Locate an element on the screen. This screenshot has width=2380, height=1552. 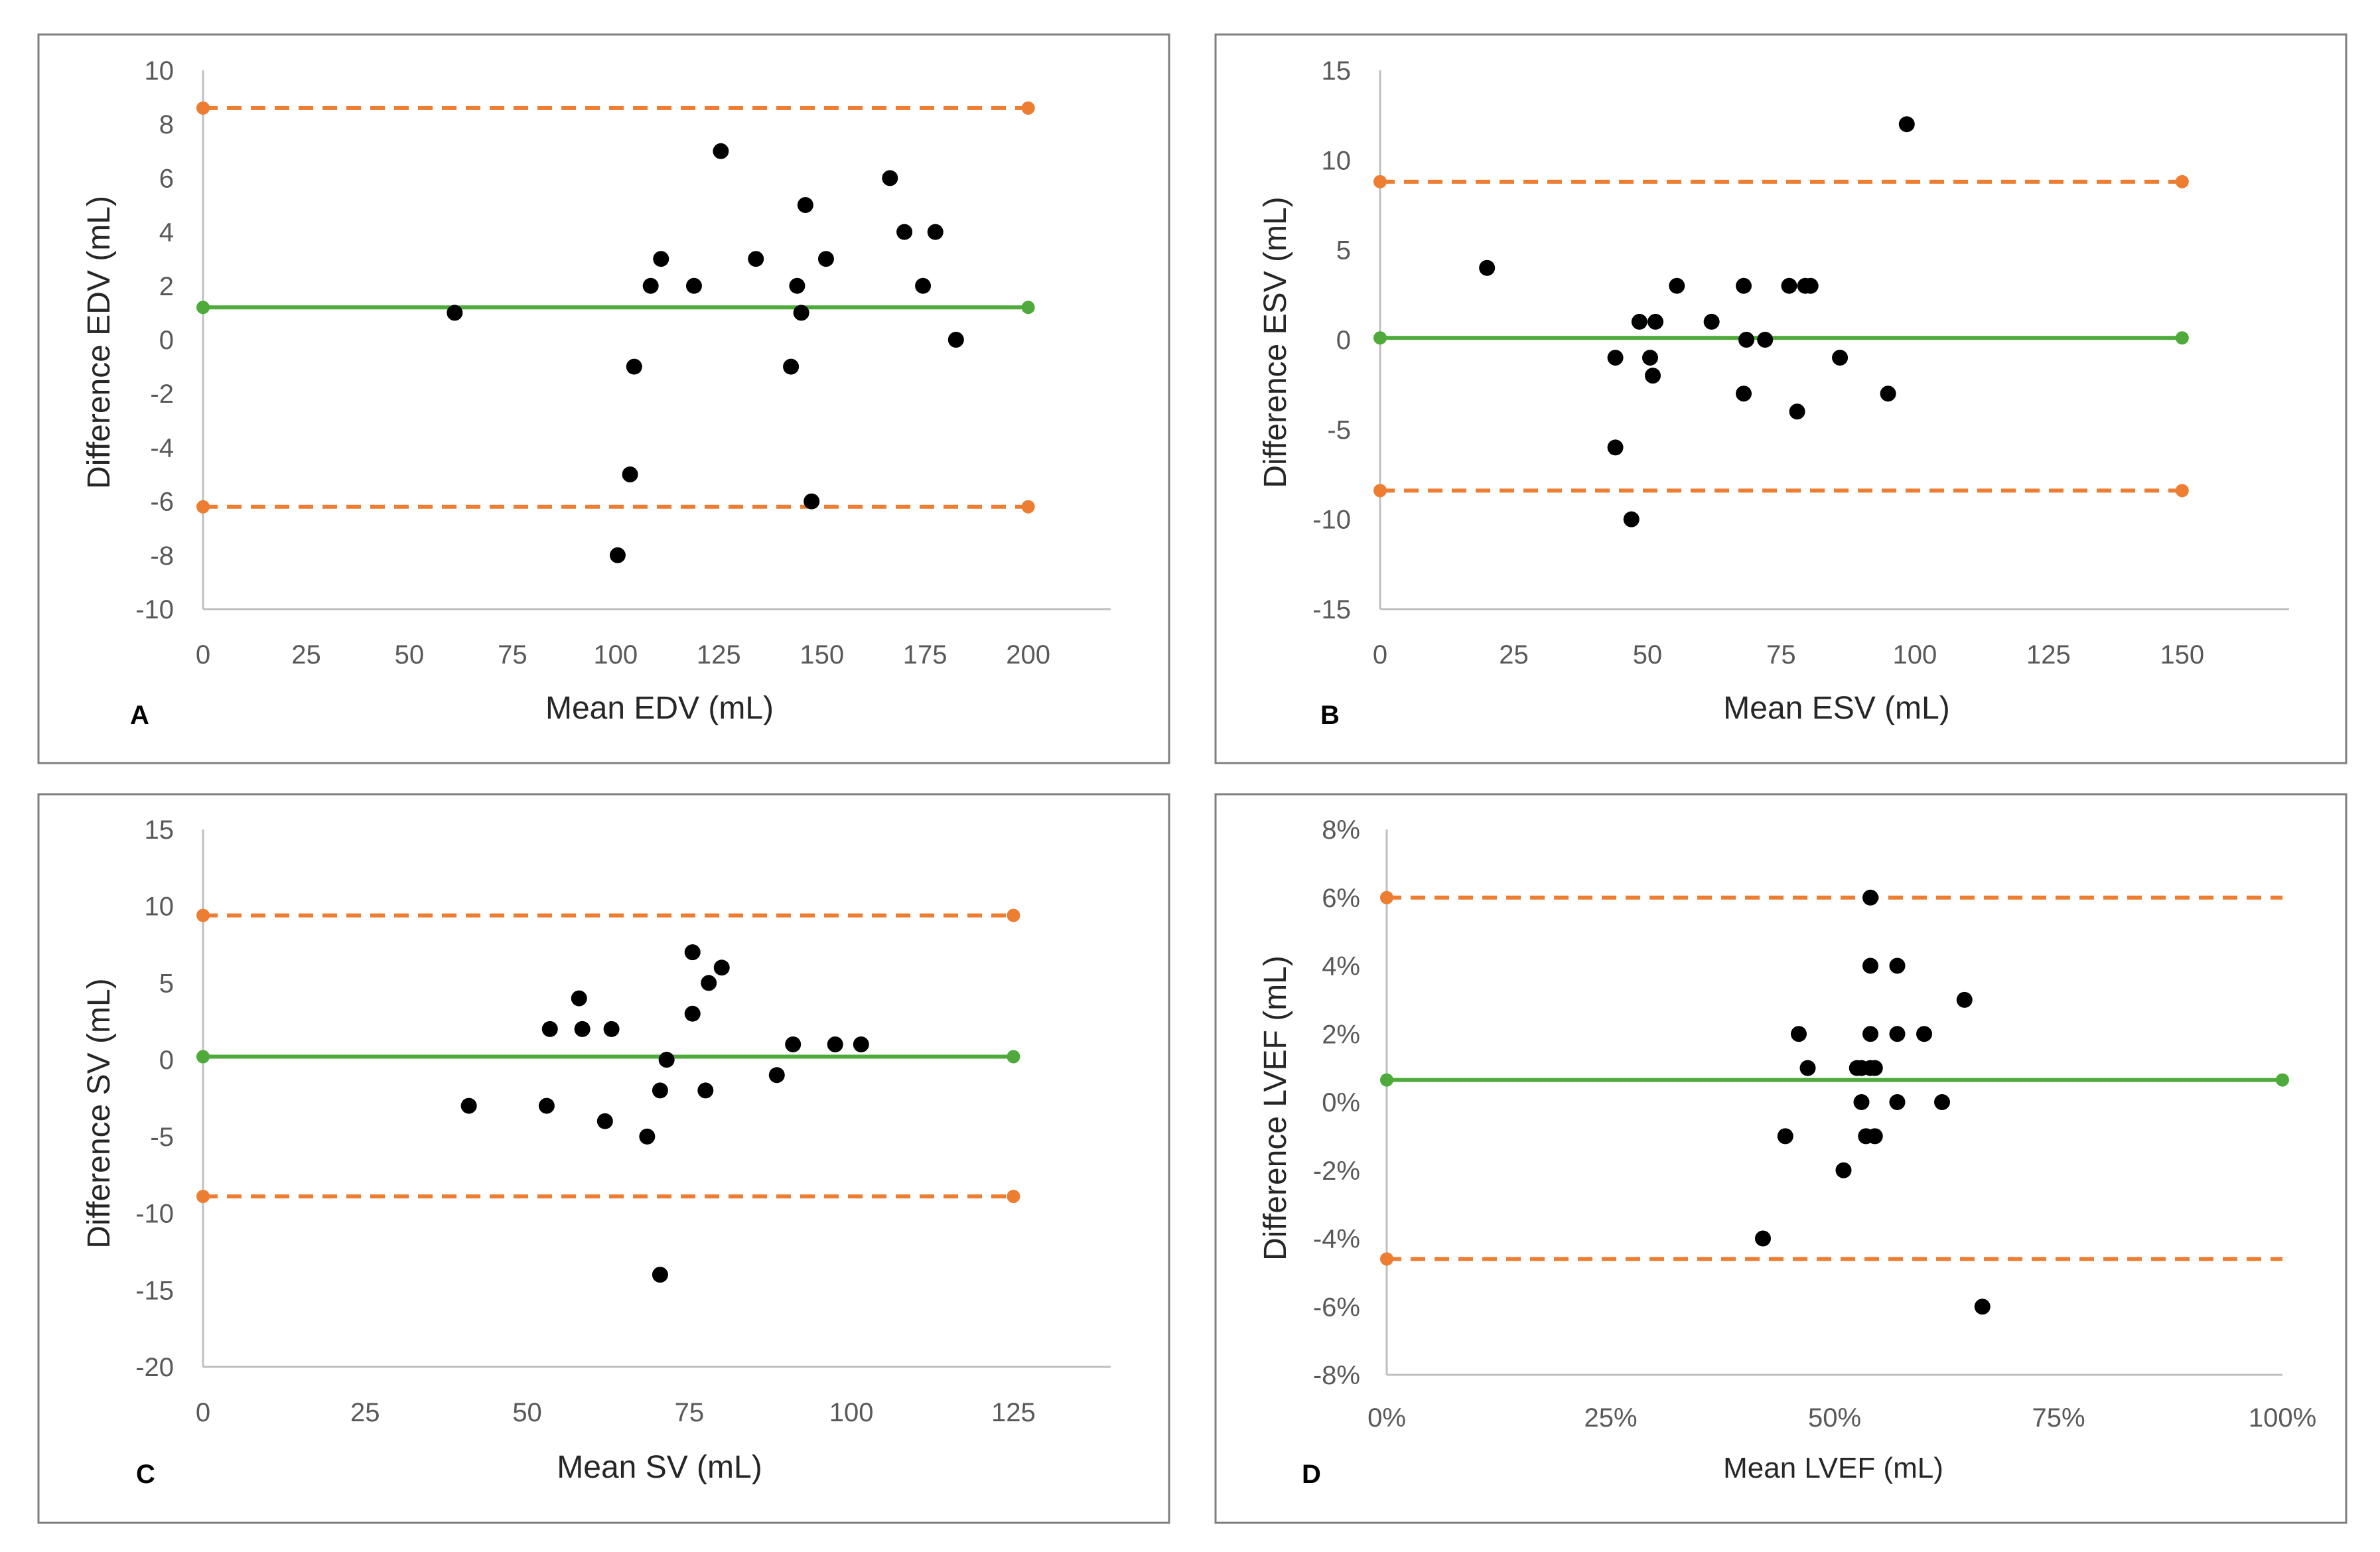
panel-b-x-axis-label: Mean ESV (mL) is located at coordinates (1836, 708).